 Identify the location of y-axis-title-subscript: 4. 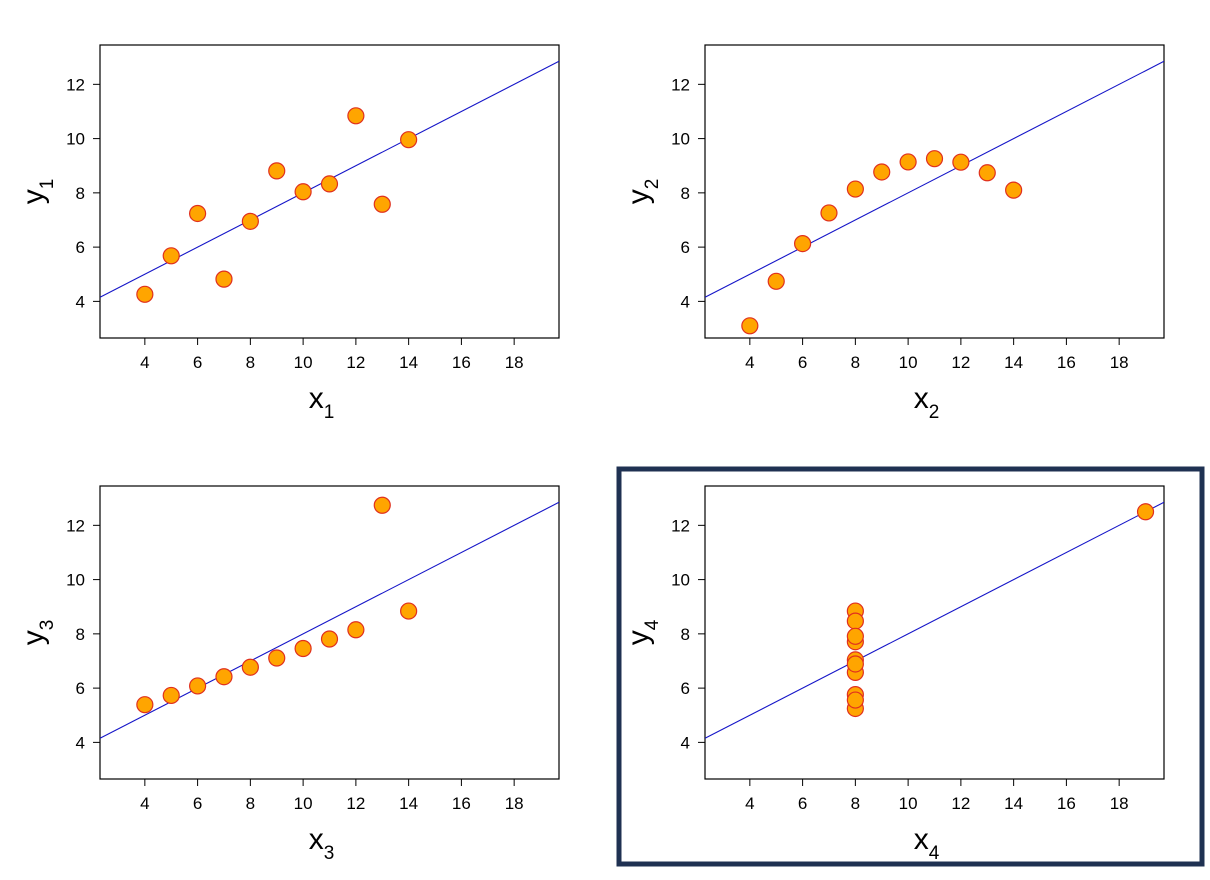
(652, 624).